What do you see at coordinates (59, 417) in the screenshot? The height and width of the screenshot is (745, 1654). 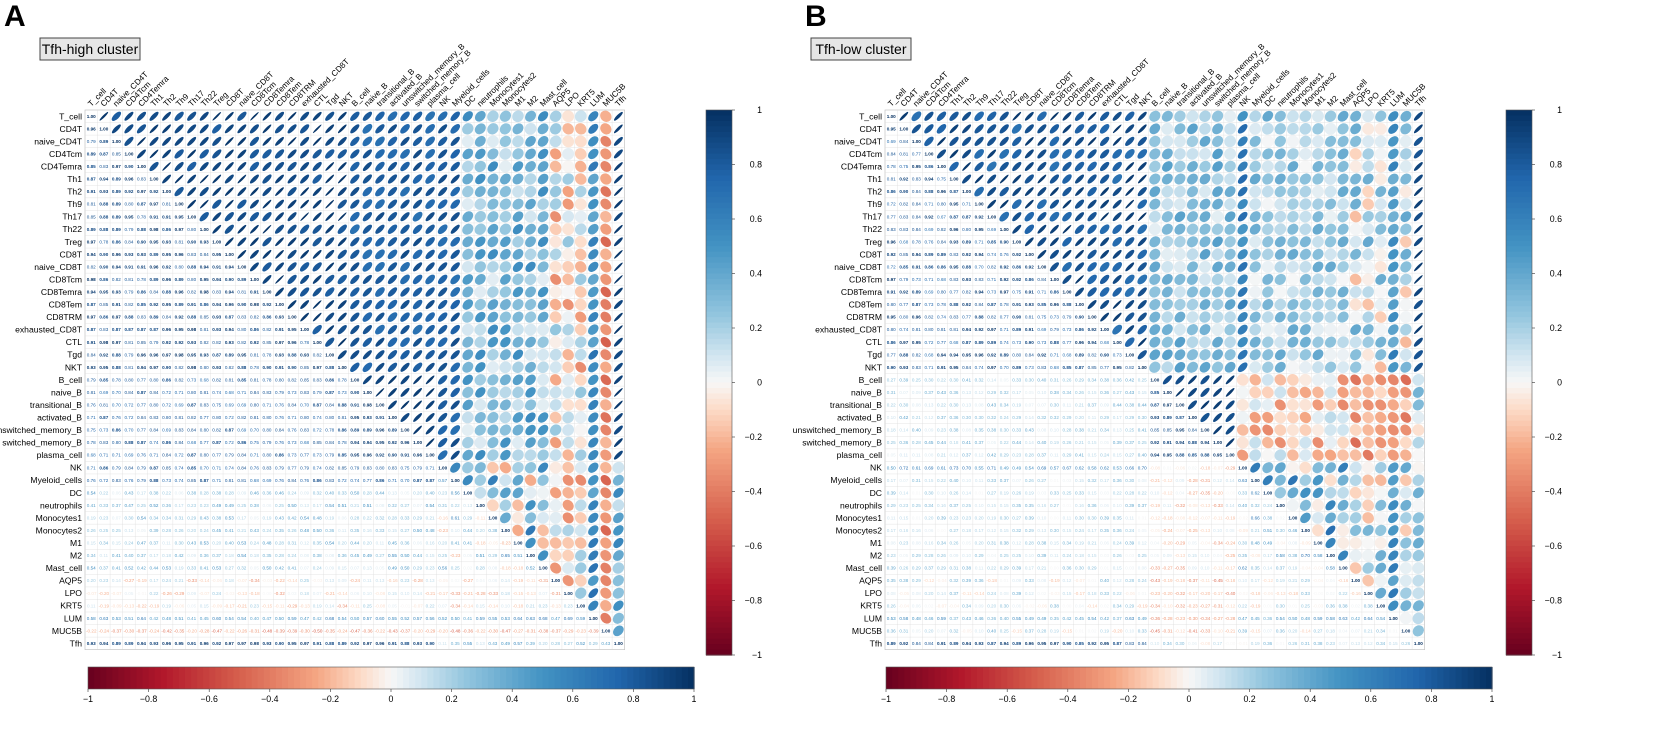 I see `row-label: activated_B` at bounding box center [59, 417].